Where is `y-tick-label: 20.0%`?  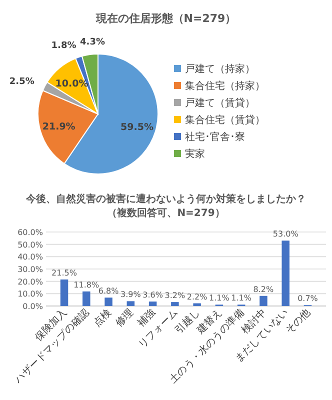
y-tick-label: 20.0% is located at coordinates (31, 281).